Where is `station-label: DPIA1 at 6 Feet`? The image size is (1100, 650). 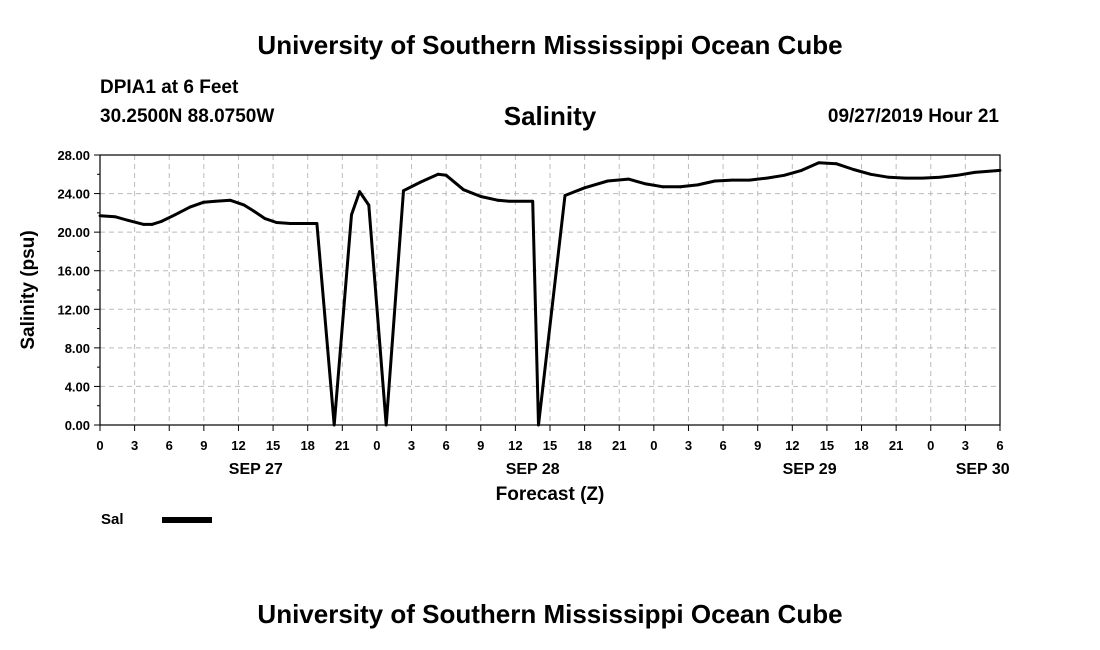 station-label: DPIA1 at 6 Feet is located at coordinates (169, 87).